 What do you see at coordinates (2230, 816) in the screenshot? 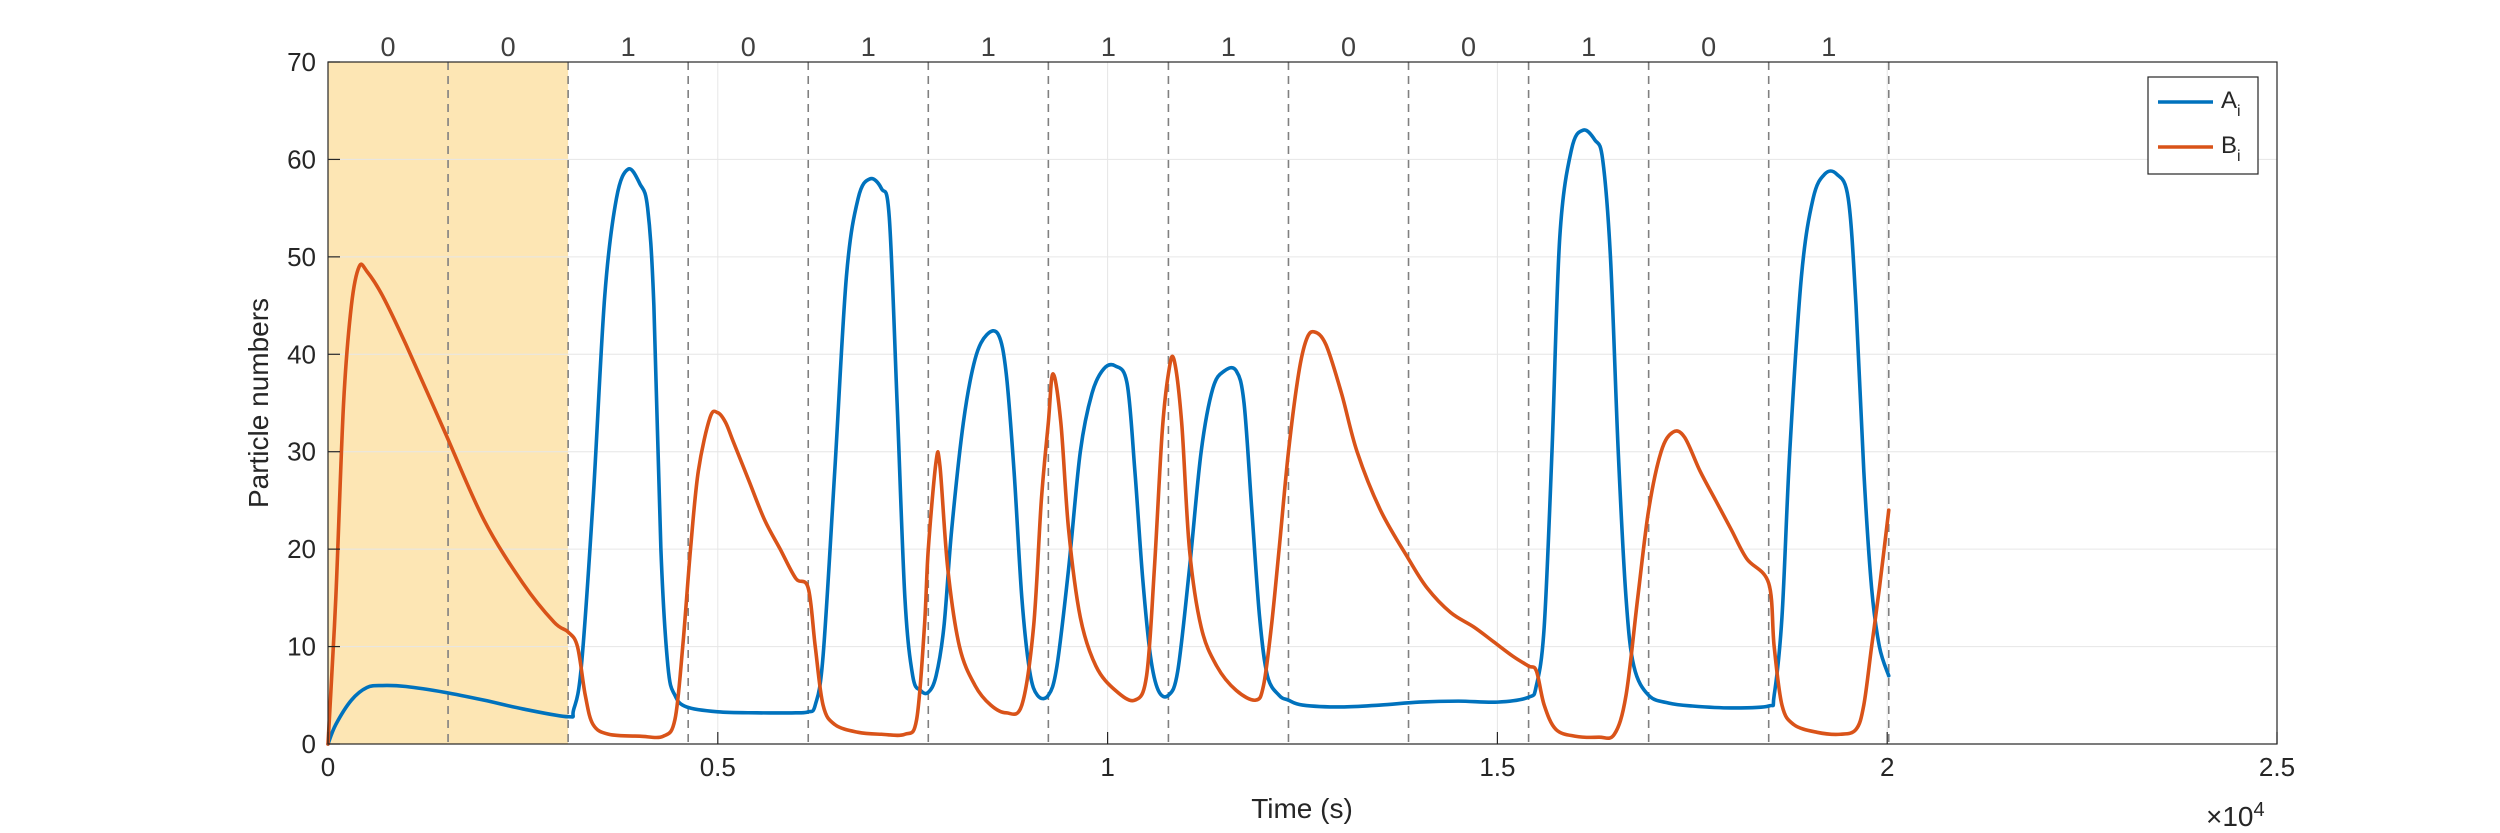
I see `x-exponent-base: ×10` at bounding box center [2230, 816].